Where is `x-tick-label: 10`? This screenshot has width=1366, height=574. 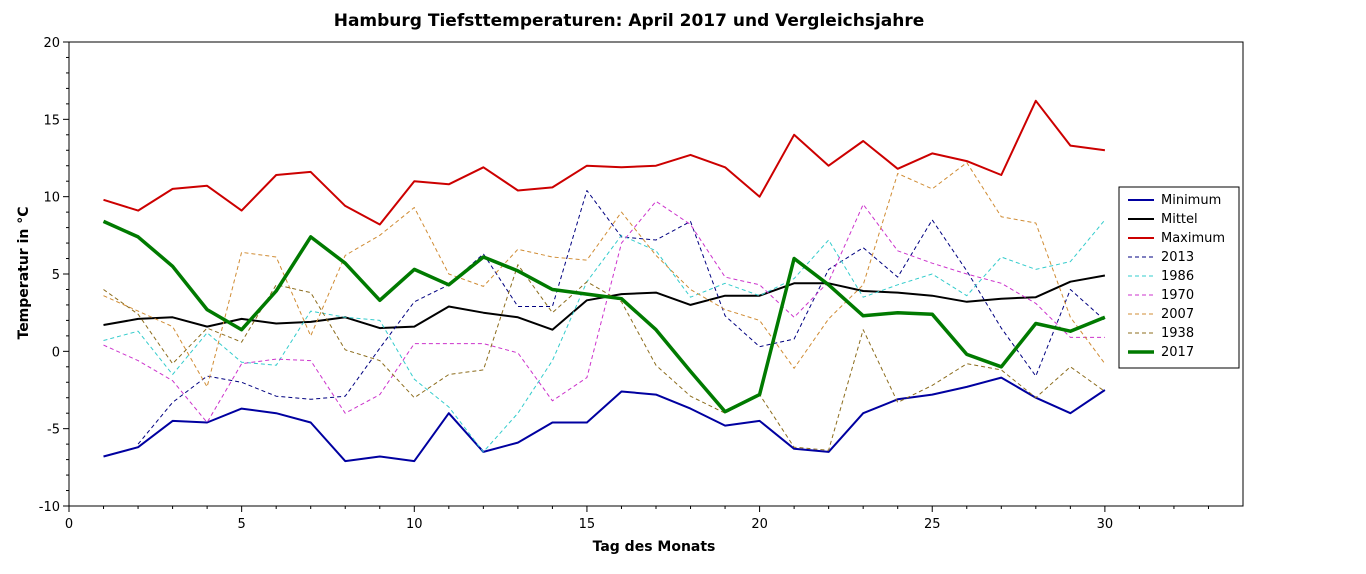 x-tick-label: 10 is located at coordinates (414, 524).